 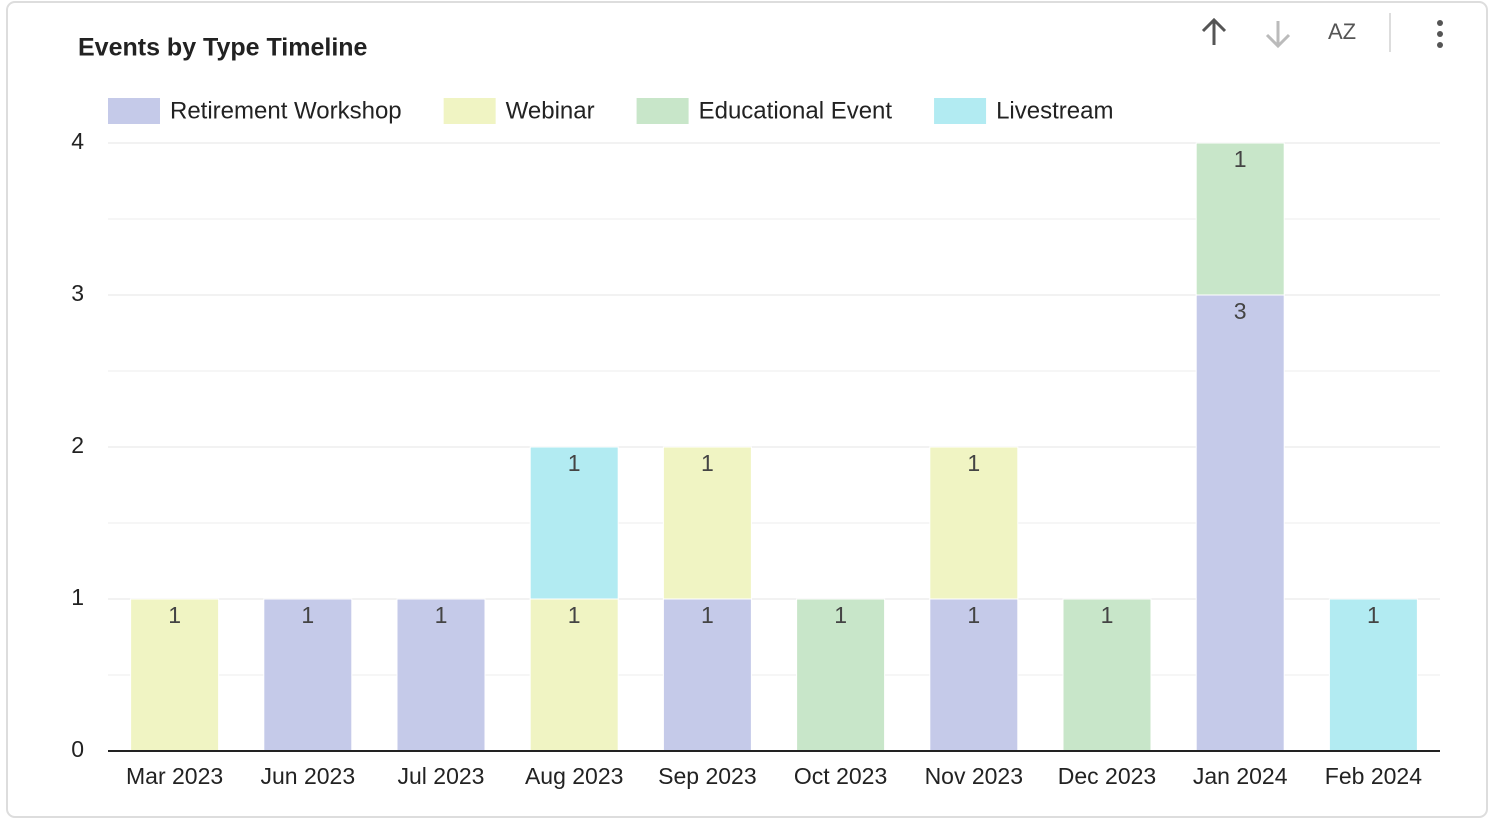 I want to click on y-tick-label: 2, so click(x=77, y=445).